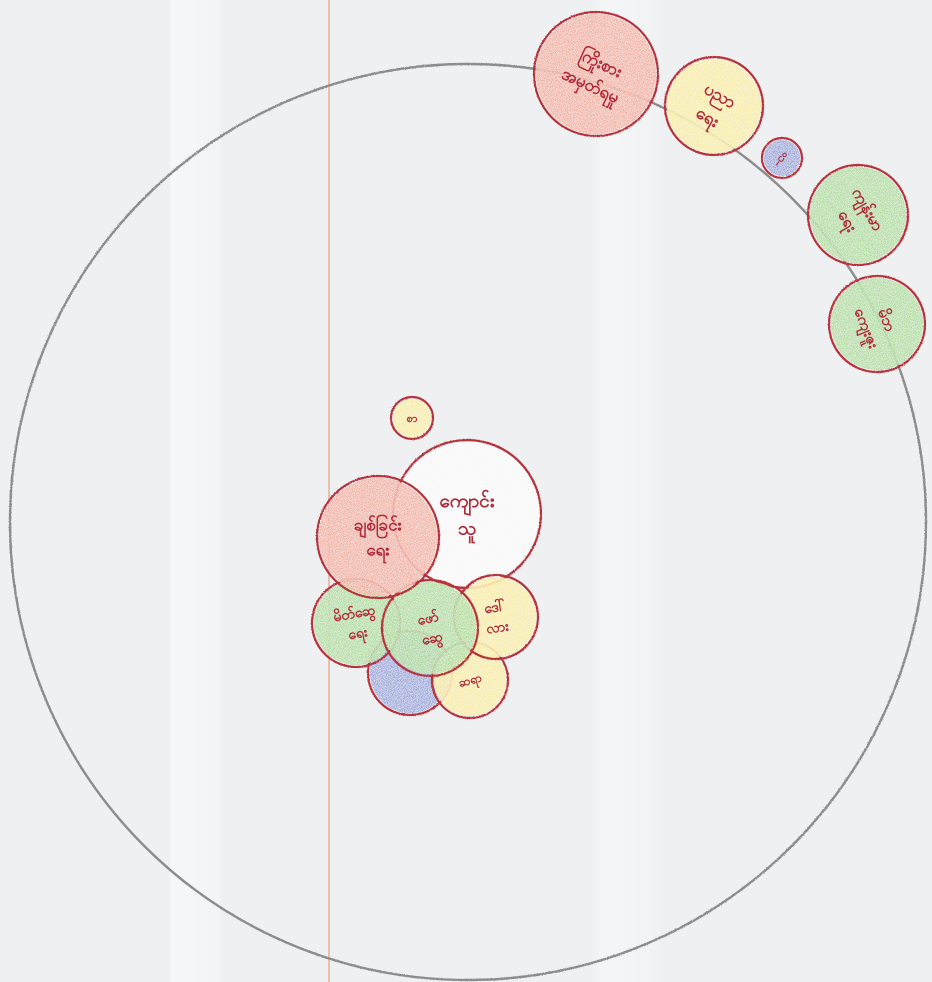  I want to click on bubble-green-center: ဖော်ဆွေ, so click(430, 628).